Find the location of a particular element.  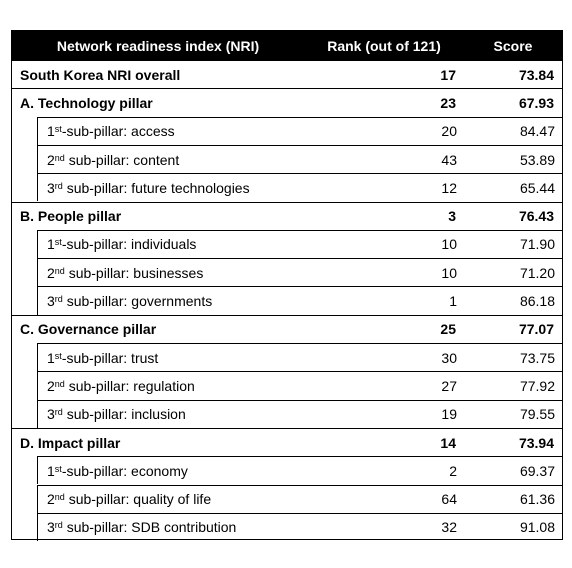

rank: 10 is located at coordinates (449, 272).